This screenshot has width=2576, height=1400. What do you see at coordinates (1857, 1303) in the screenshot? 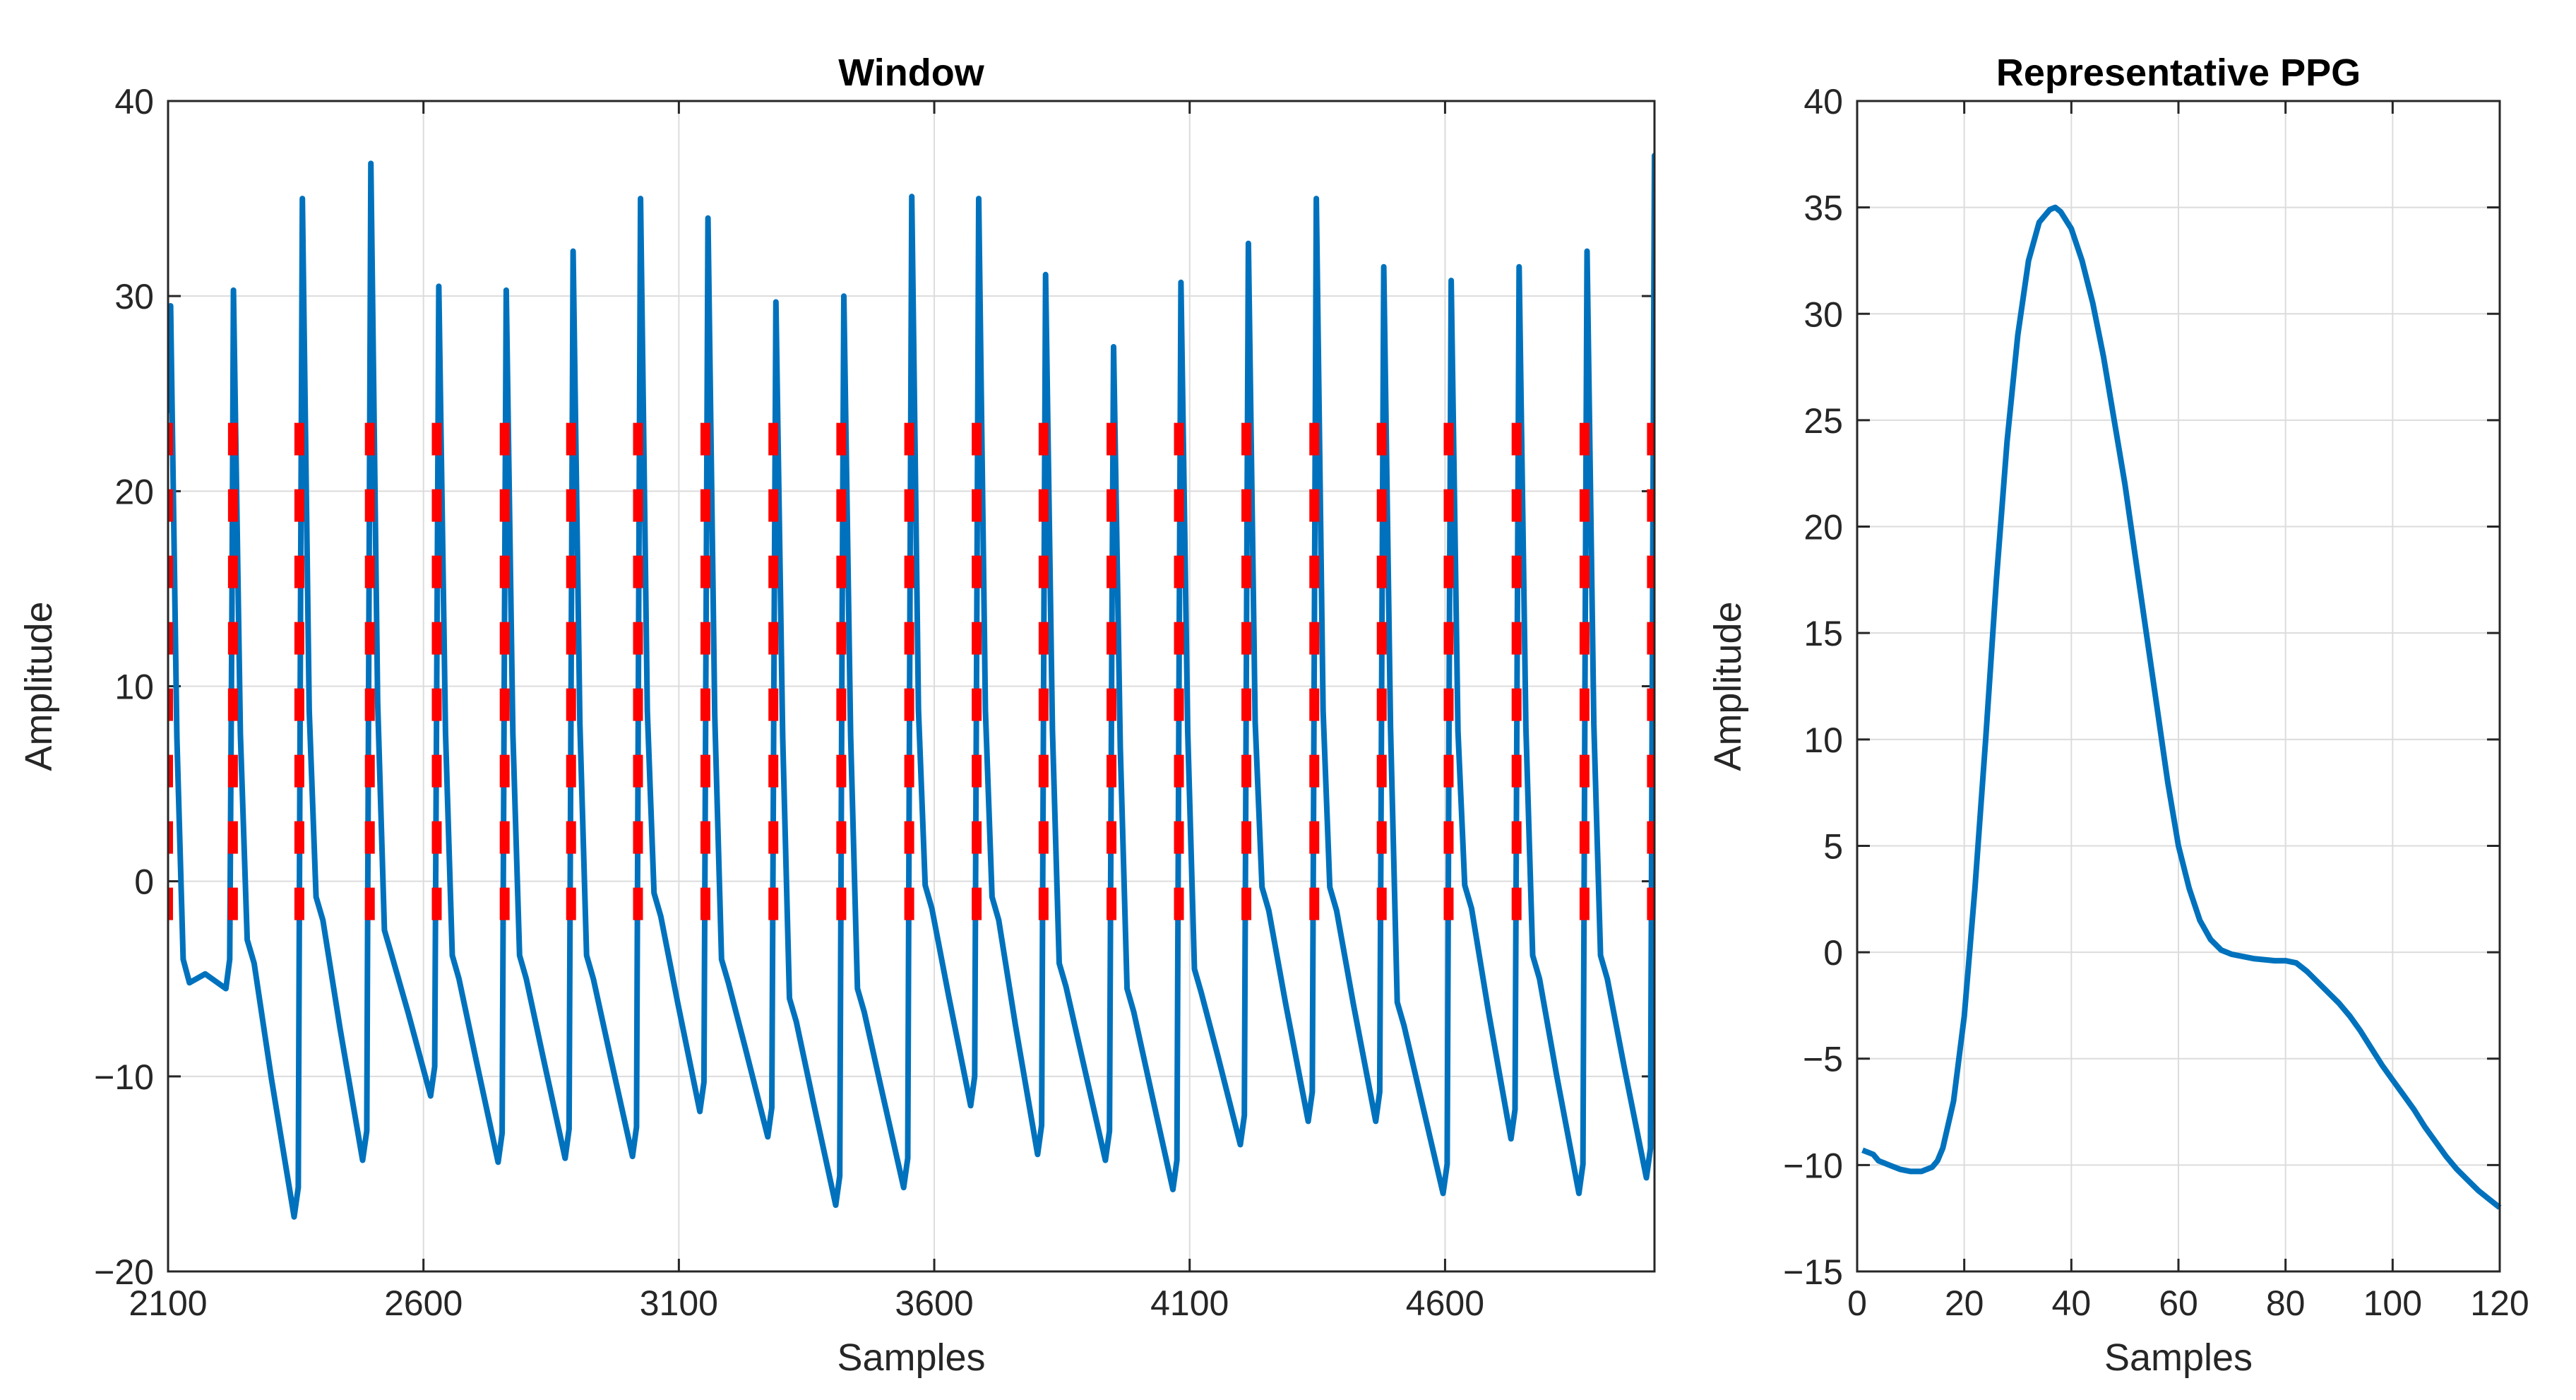
I see `x-tick-label: 0` at bounding box center [1857, 1303].